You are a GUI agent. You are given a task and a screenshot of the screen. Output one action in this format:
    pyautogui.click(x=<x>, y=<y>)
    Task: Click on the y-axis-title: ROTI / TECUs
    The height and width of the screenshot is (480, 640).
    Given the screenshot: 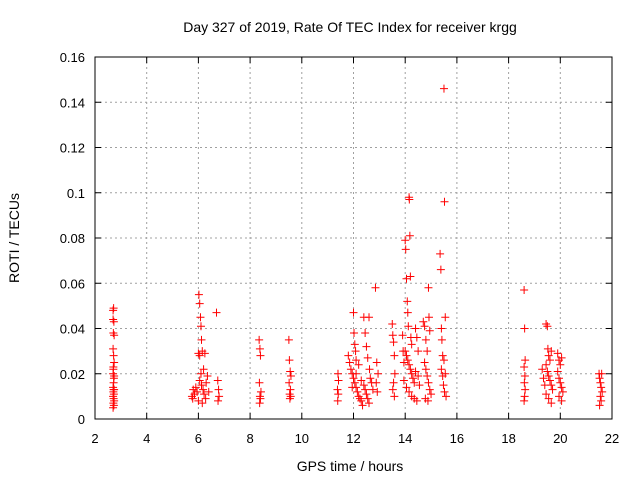 What is the action you would take?
    pyautogui.click(x=14, y=238)
    